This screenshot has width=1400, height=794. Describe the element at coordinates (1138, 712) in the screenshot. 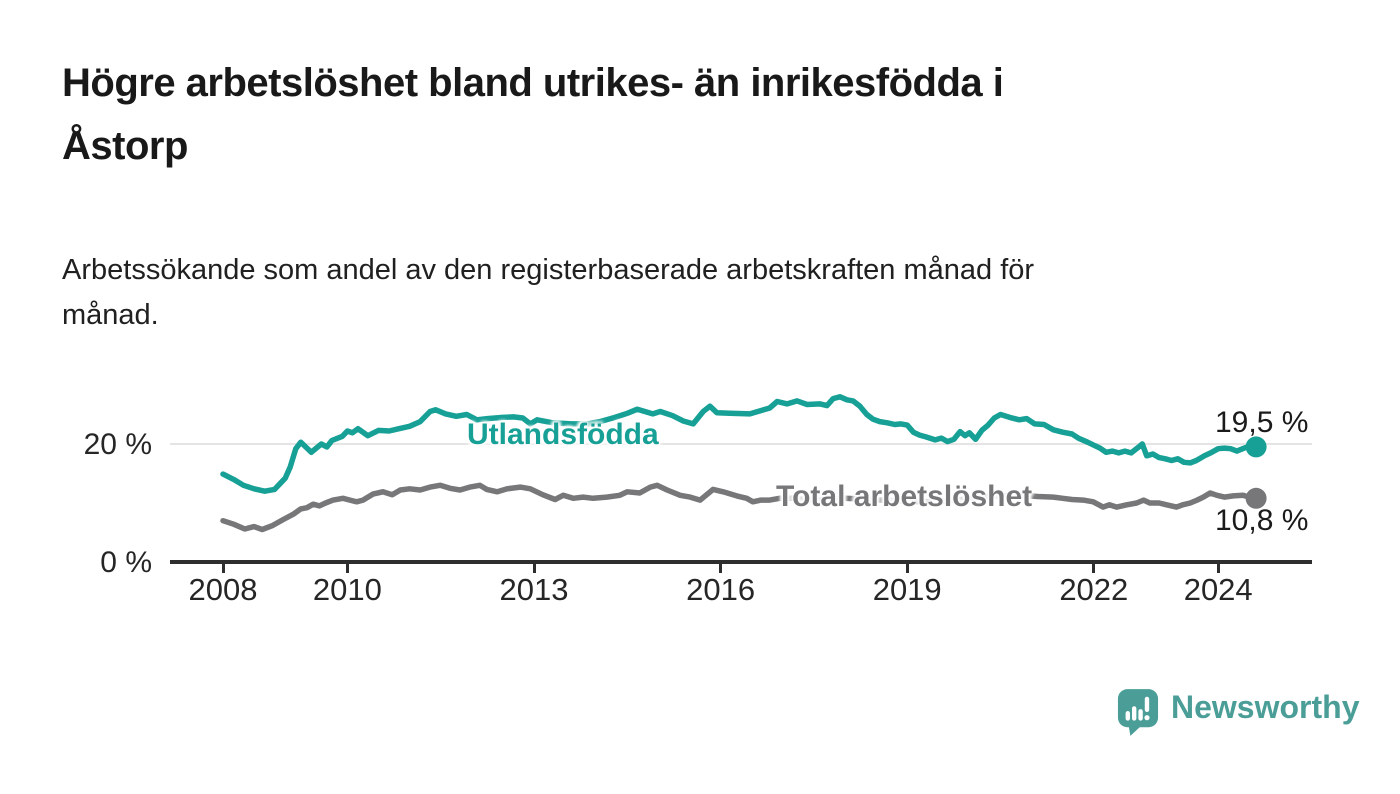

I see `newsworthy-icon` at that location.